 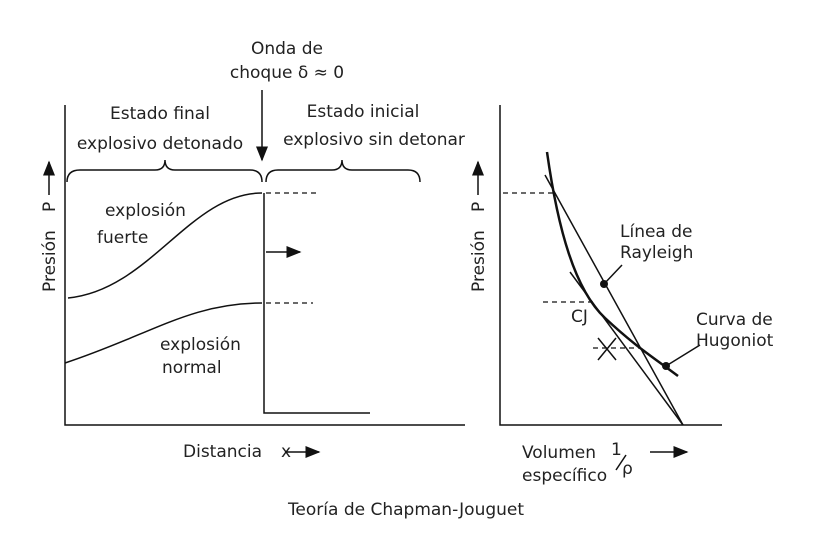 I want to click on hugoniot-label: Curva de, so click(x=734, y=320).